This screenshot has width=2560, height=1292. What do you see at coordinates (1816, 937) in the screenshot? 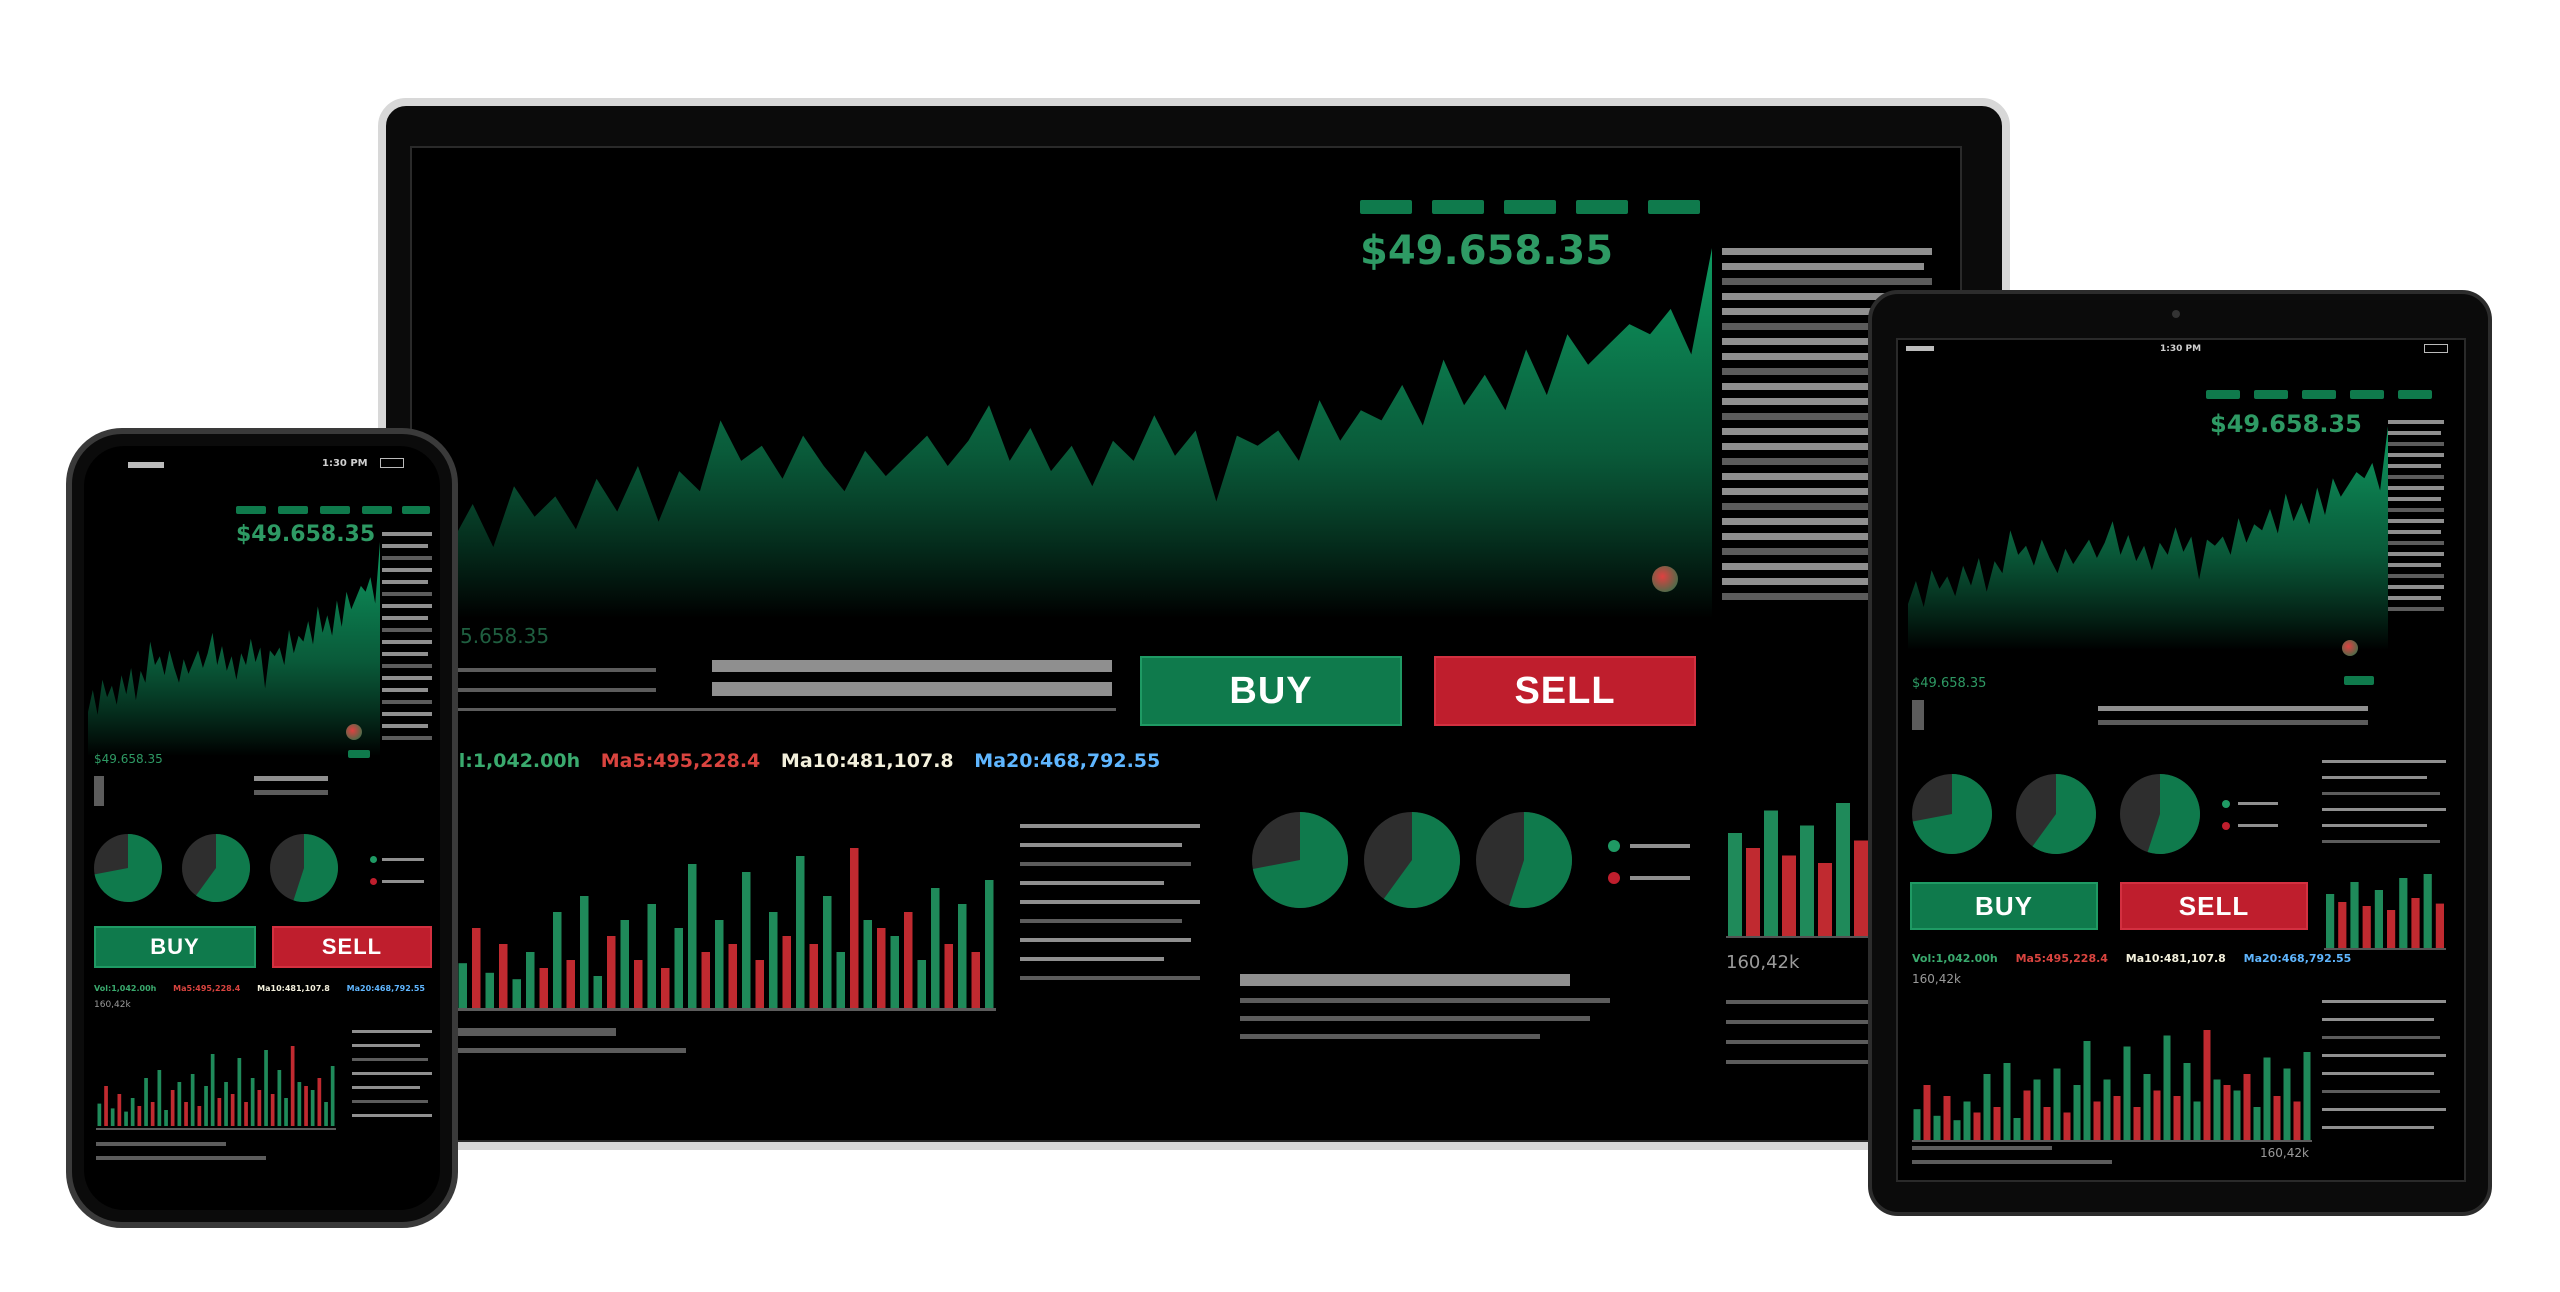
I see `mini-axis` at bounding box center [1816, 937].